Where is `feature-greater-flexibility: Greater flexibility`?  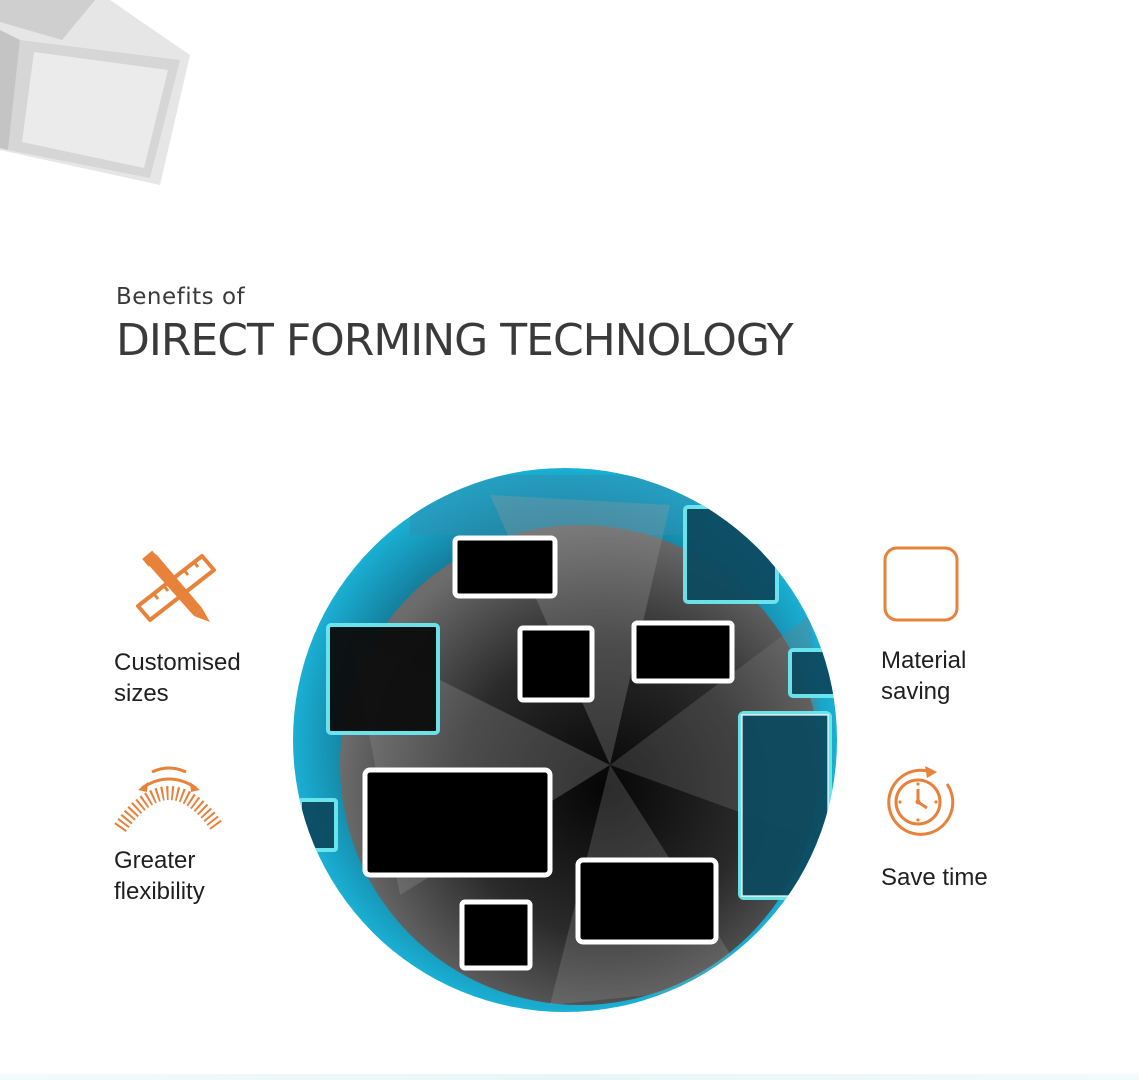
feature-greater-flexibility: Greater flexibility is located at coordinates (169, 832).